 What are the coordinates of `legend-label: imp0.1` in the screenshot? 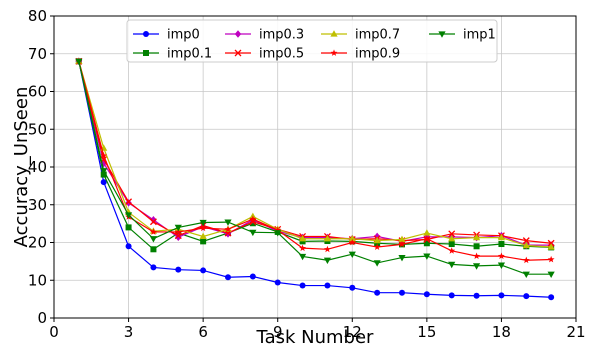 It's located at (189, 54).